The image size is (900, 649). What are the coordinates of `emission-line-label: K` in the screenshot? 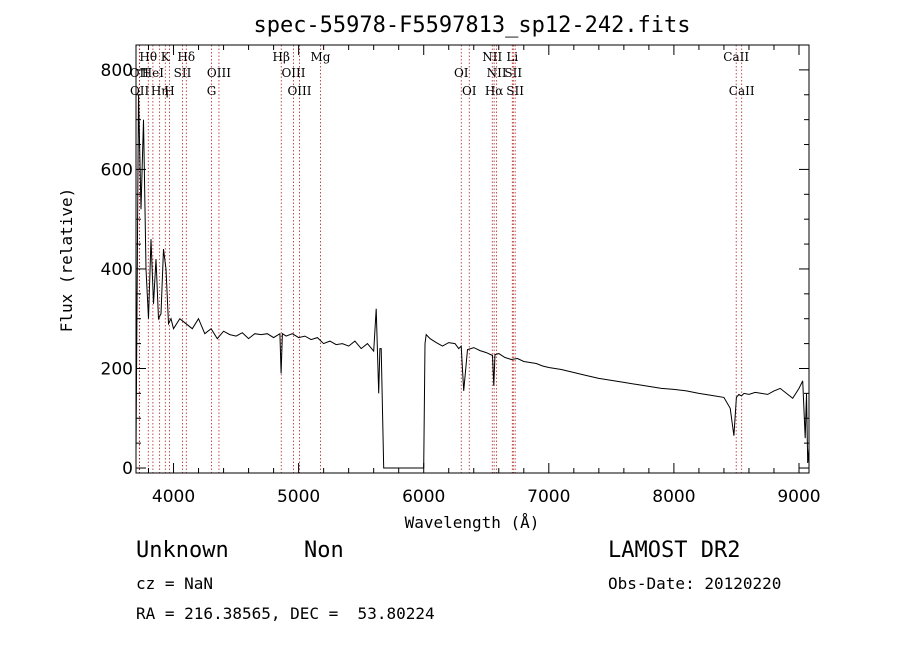 It's located at (166, 57).